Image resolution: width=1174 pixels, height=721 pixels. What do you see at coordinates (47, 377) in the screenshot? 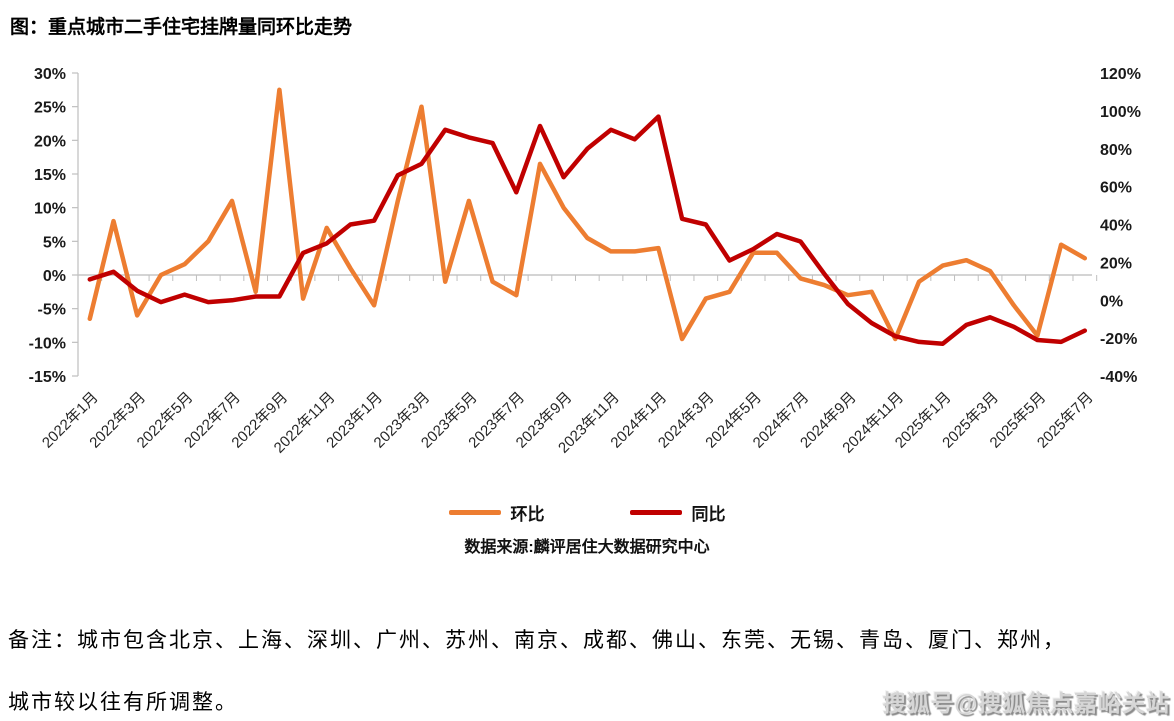
I see `left-axis-label: -15%` at bounding box center [47, 377].